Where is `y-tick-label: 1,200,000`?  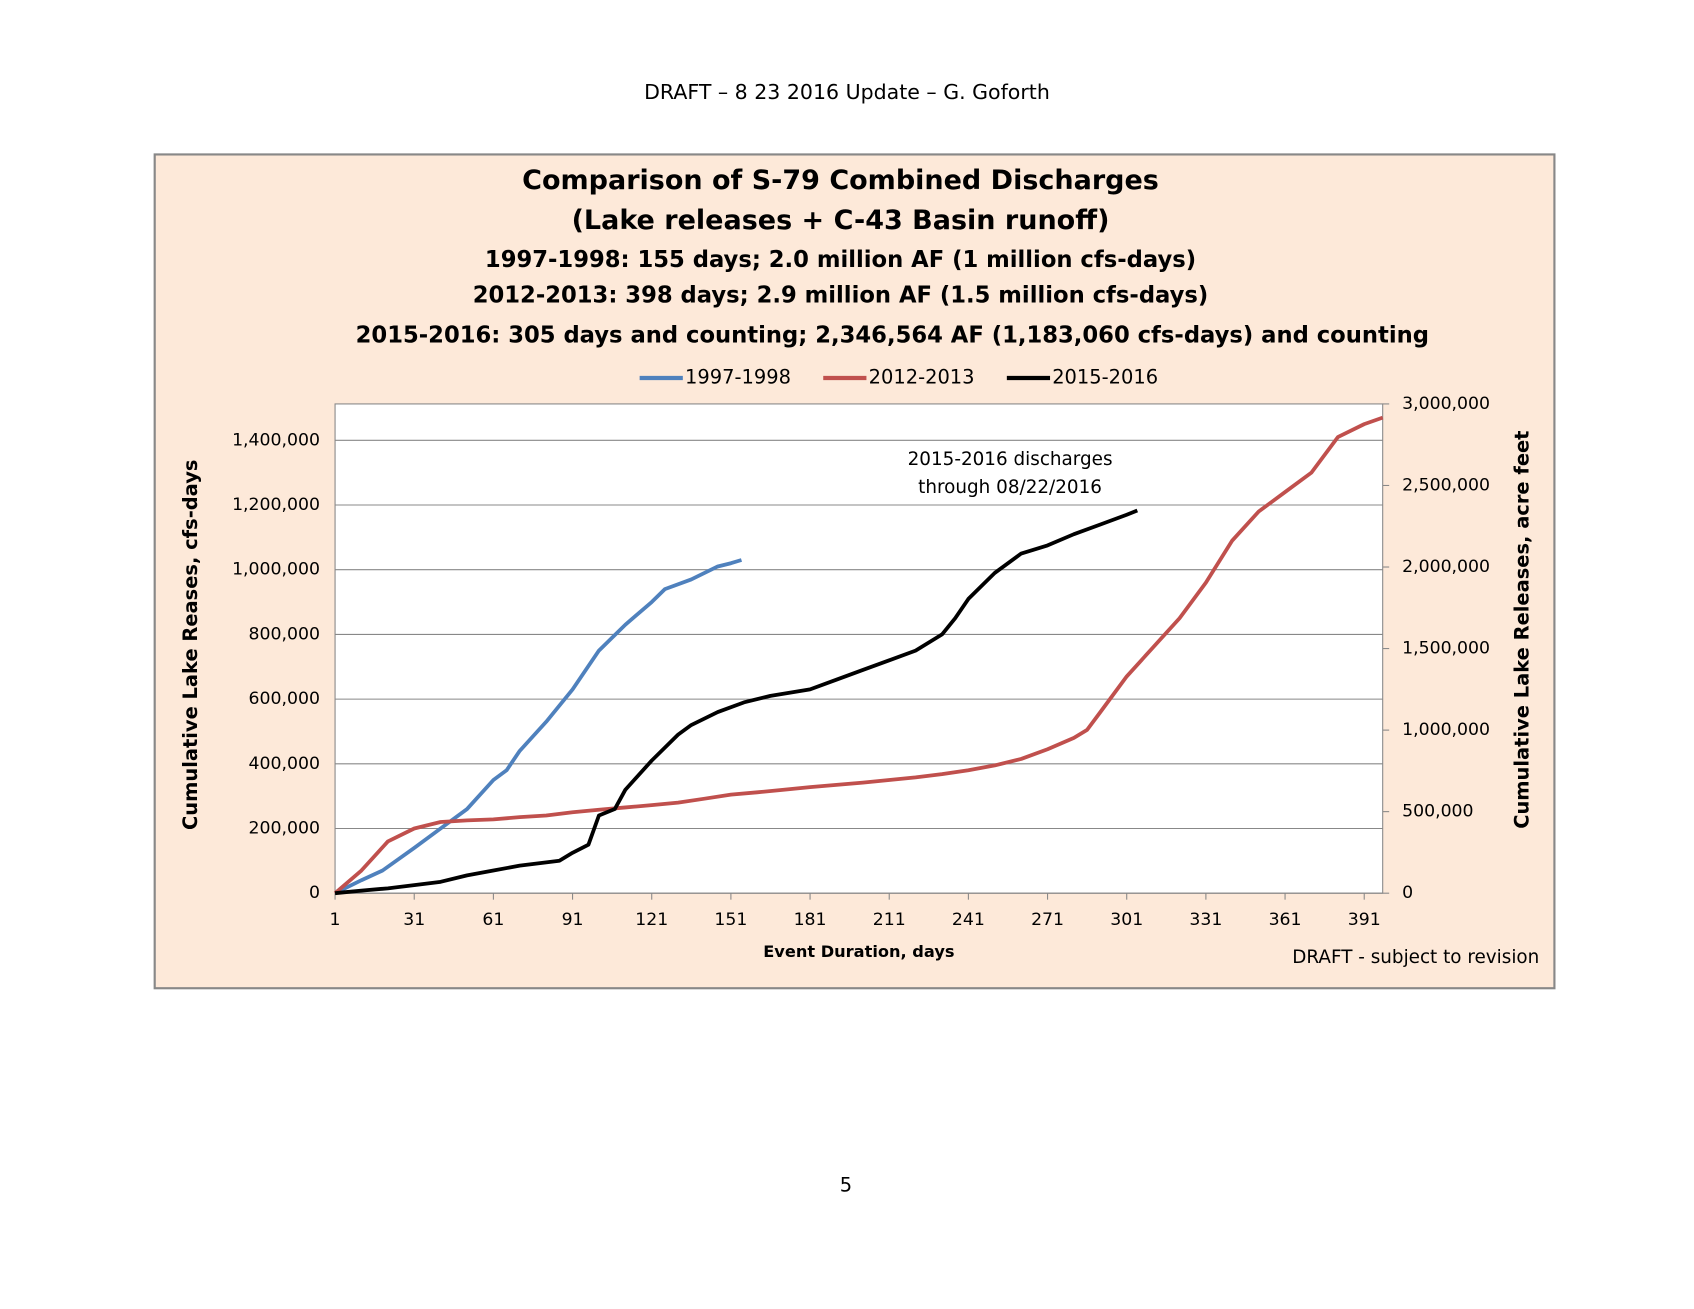 y-tick-label: 1,200,000 is located at coordinates (276, 505).